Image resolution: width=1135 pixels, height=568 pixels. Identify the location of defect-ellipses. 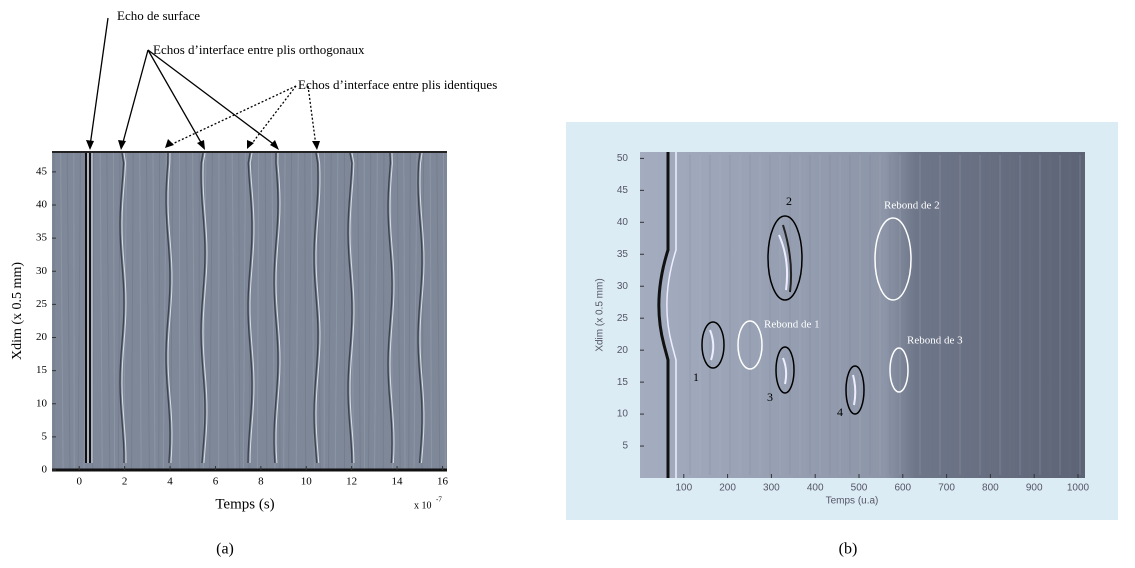
(806, 315).